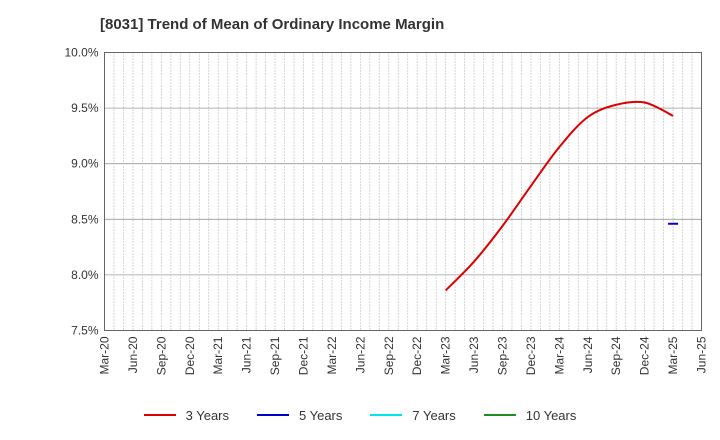 This screenshot has width=720, height=440. What do you see at coordinates (190, 355) in the screenshot?
I see `x-tick-label: Dec-20` at bounding box center [190, 355].